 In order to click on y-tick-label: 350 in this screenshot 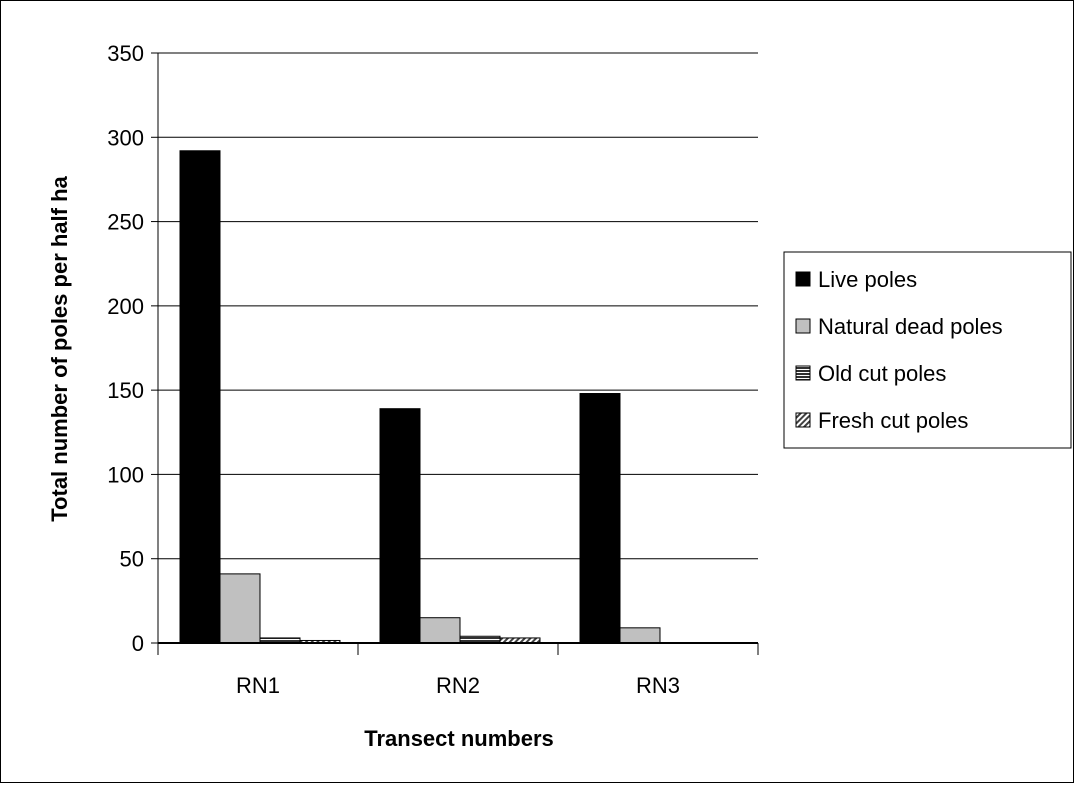, I will do `click(125, 53)`.